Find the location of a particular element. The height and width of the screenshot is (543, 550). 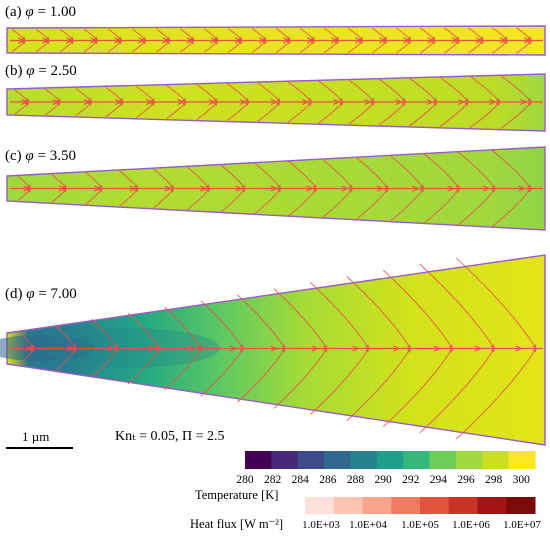

heat-flux-tick-label: 1.0E+04 is located at coordinates (368, 525).